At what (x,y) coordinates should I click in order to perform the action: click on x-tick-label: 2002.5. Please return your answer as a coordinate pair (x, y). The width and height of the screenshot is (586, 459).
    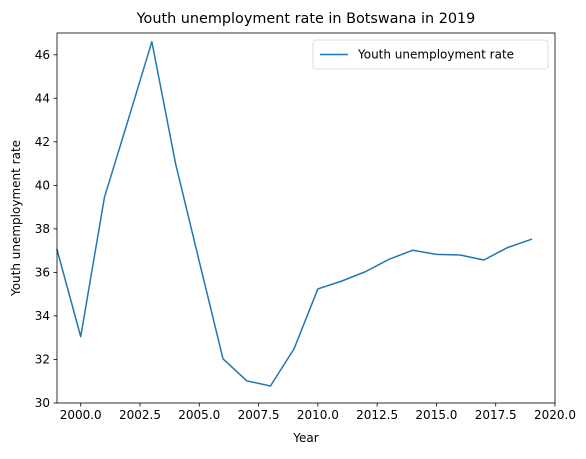
    Looking at the image, I should click on (140, 415).